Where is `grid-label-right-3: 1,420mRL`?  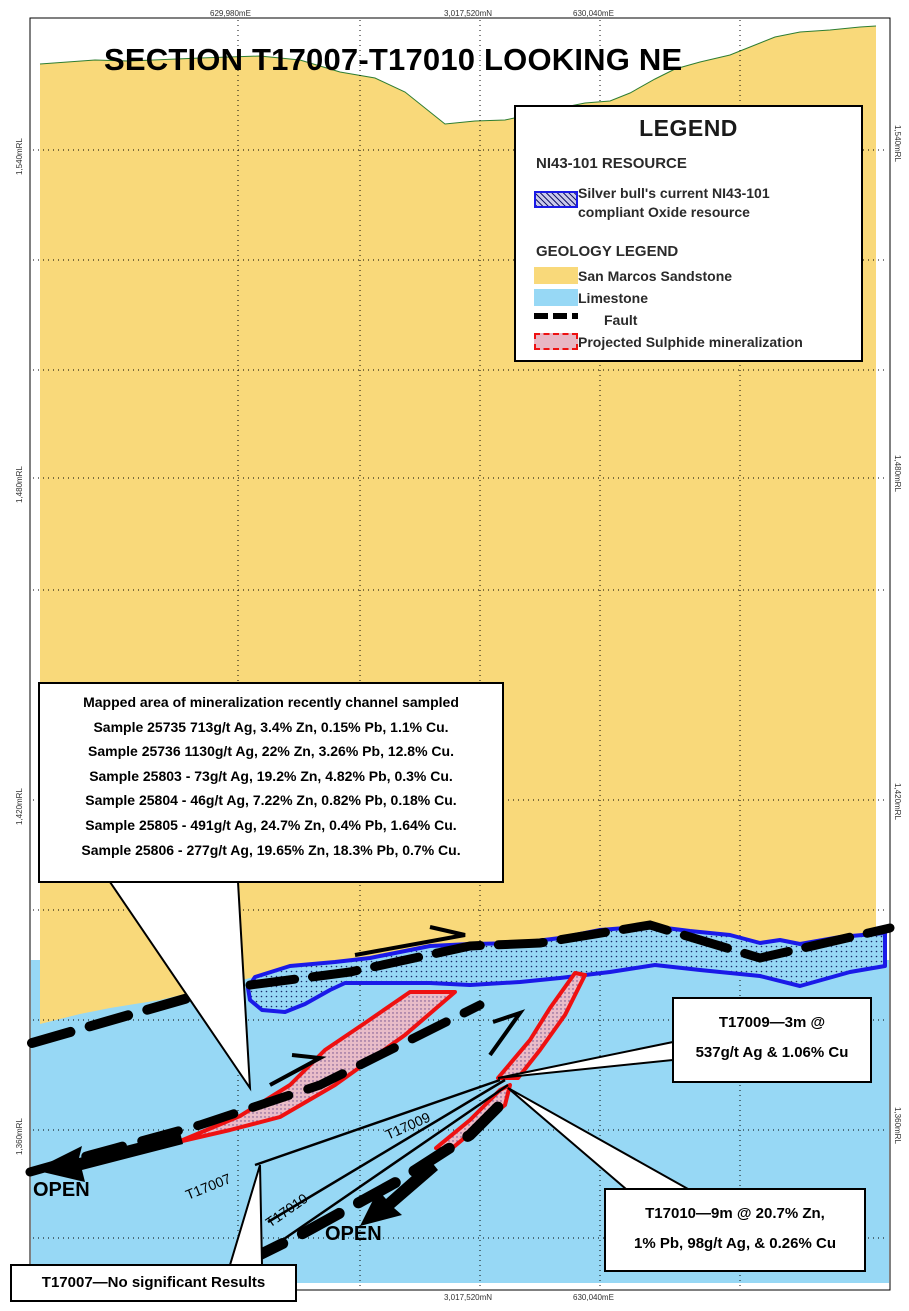 grid-label-right-3: 1,420mRL is located at coordinates (897, 801).